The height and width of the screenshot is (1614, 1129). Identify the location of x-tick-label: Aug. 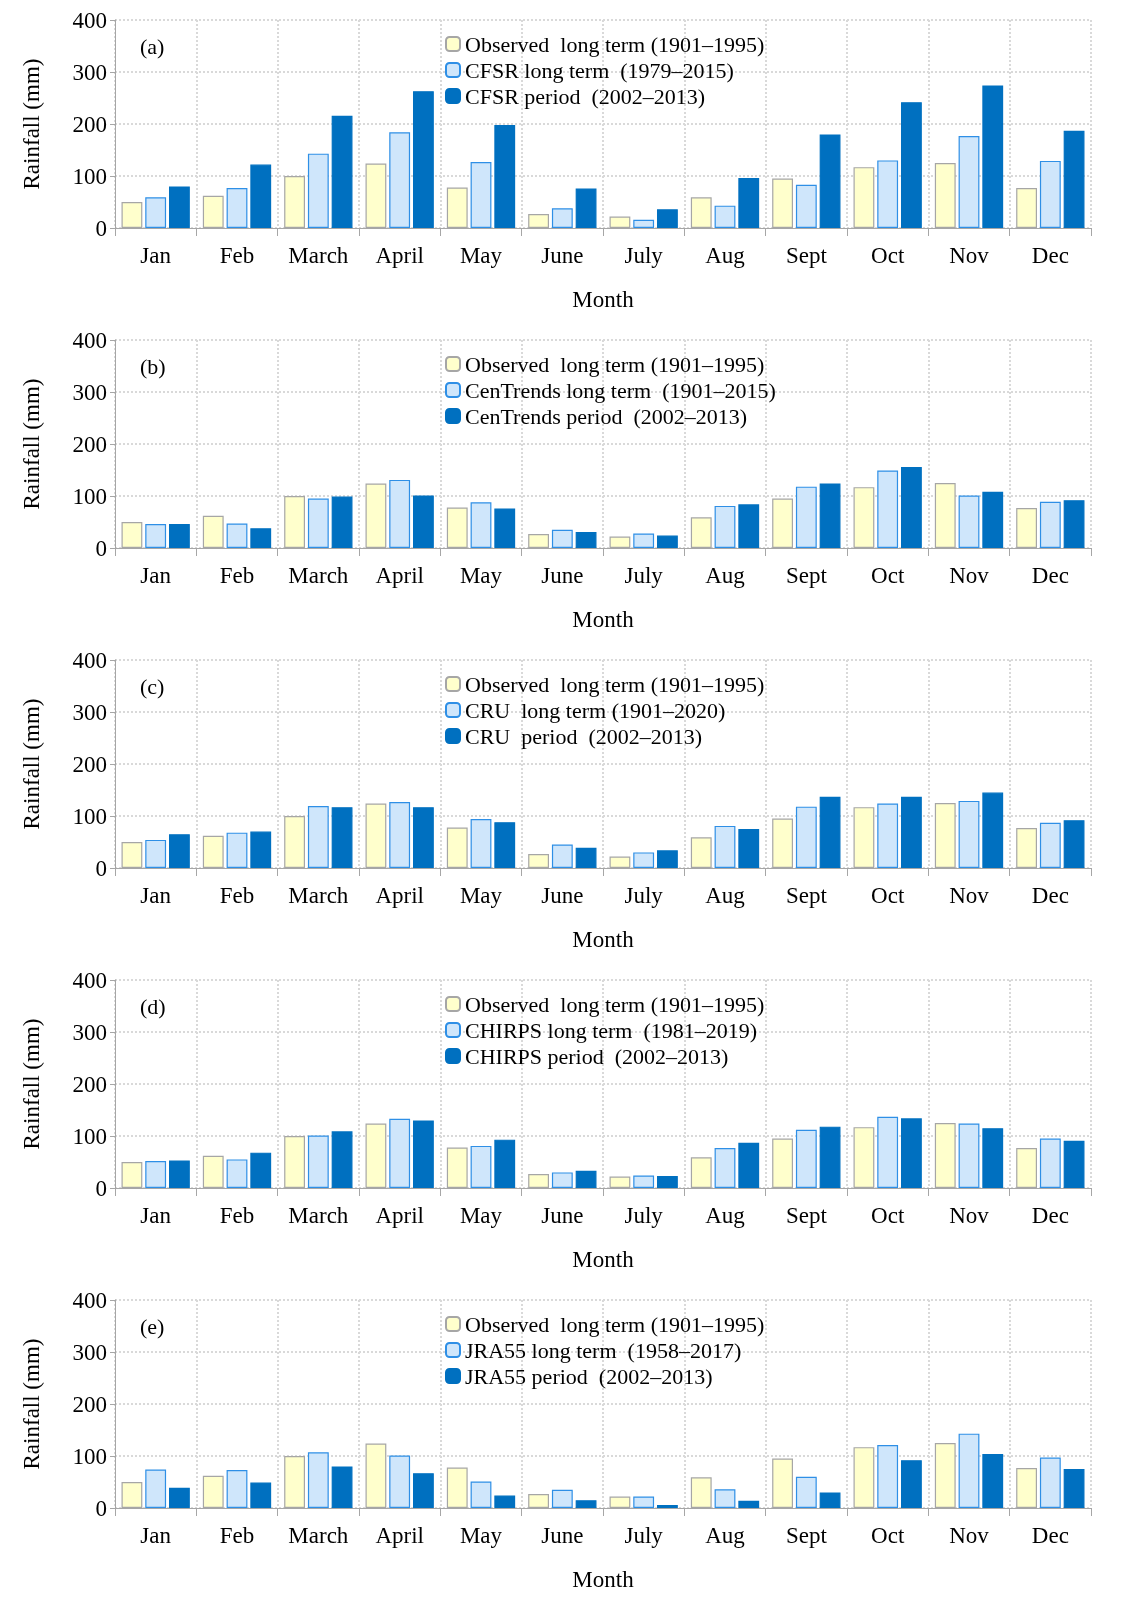
(725, 575).